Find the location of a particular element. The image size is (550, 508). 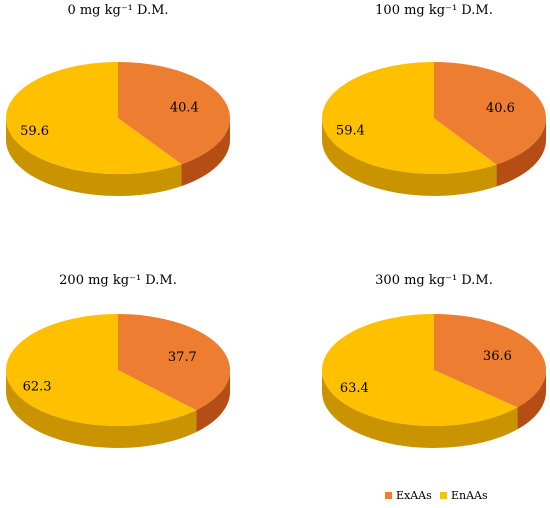

data-label-enaas: 59.6 is located at coordinates (34, 131).